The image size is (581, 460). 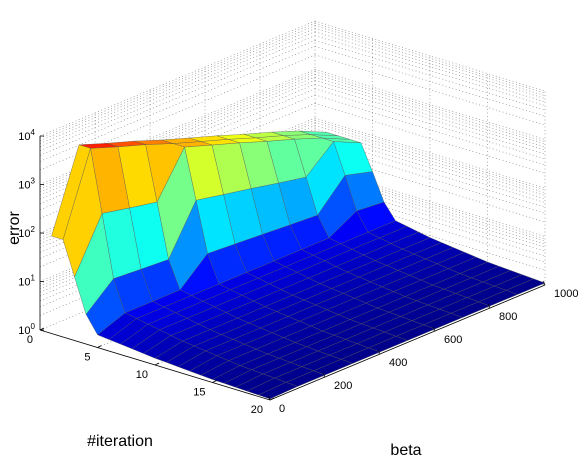 I want to click on x-tick-label: 1000, so click(x=566, y=294).